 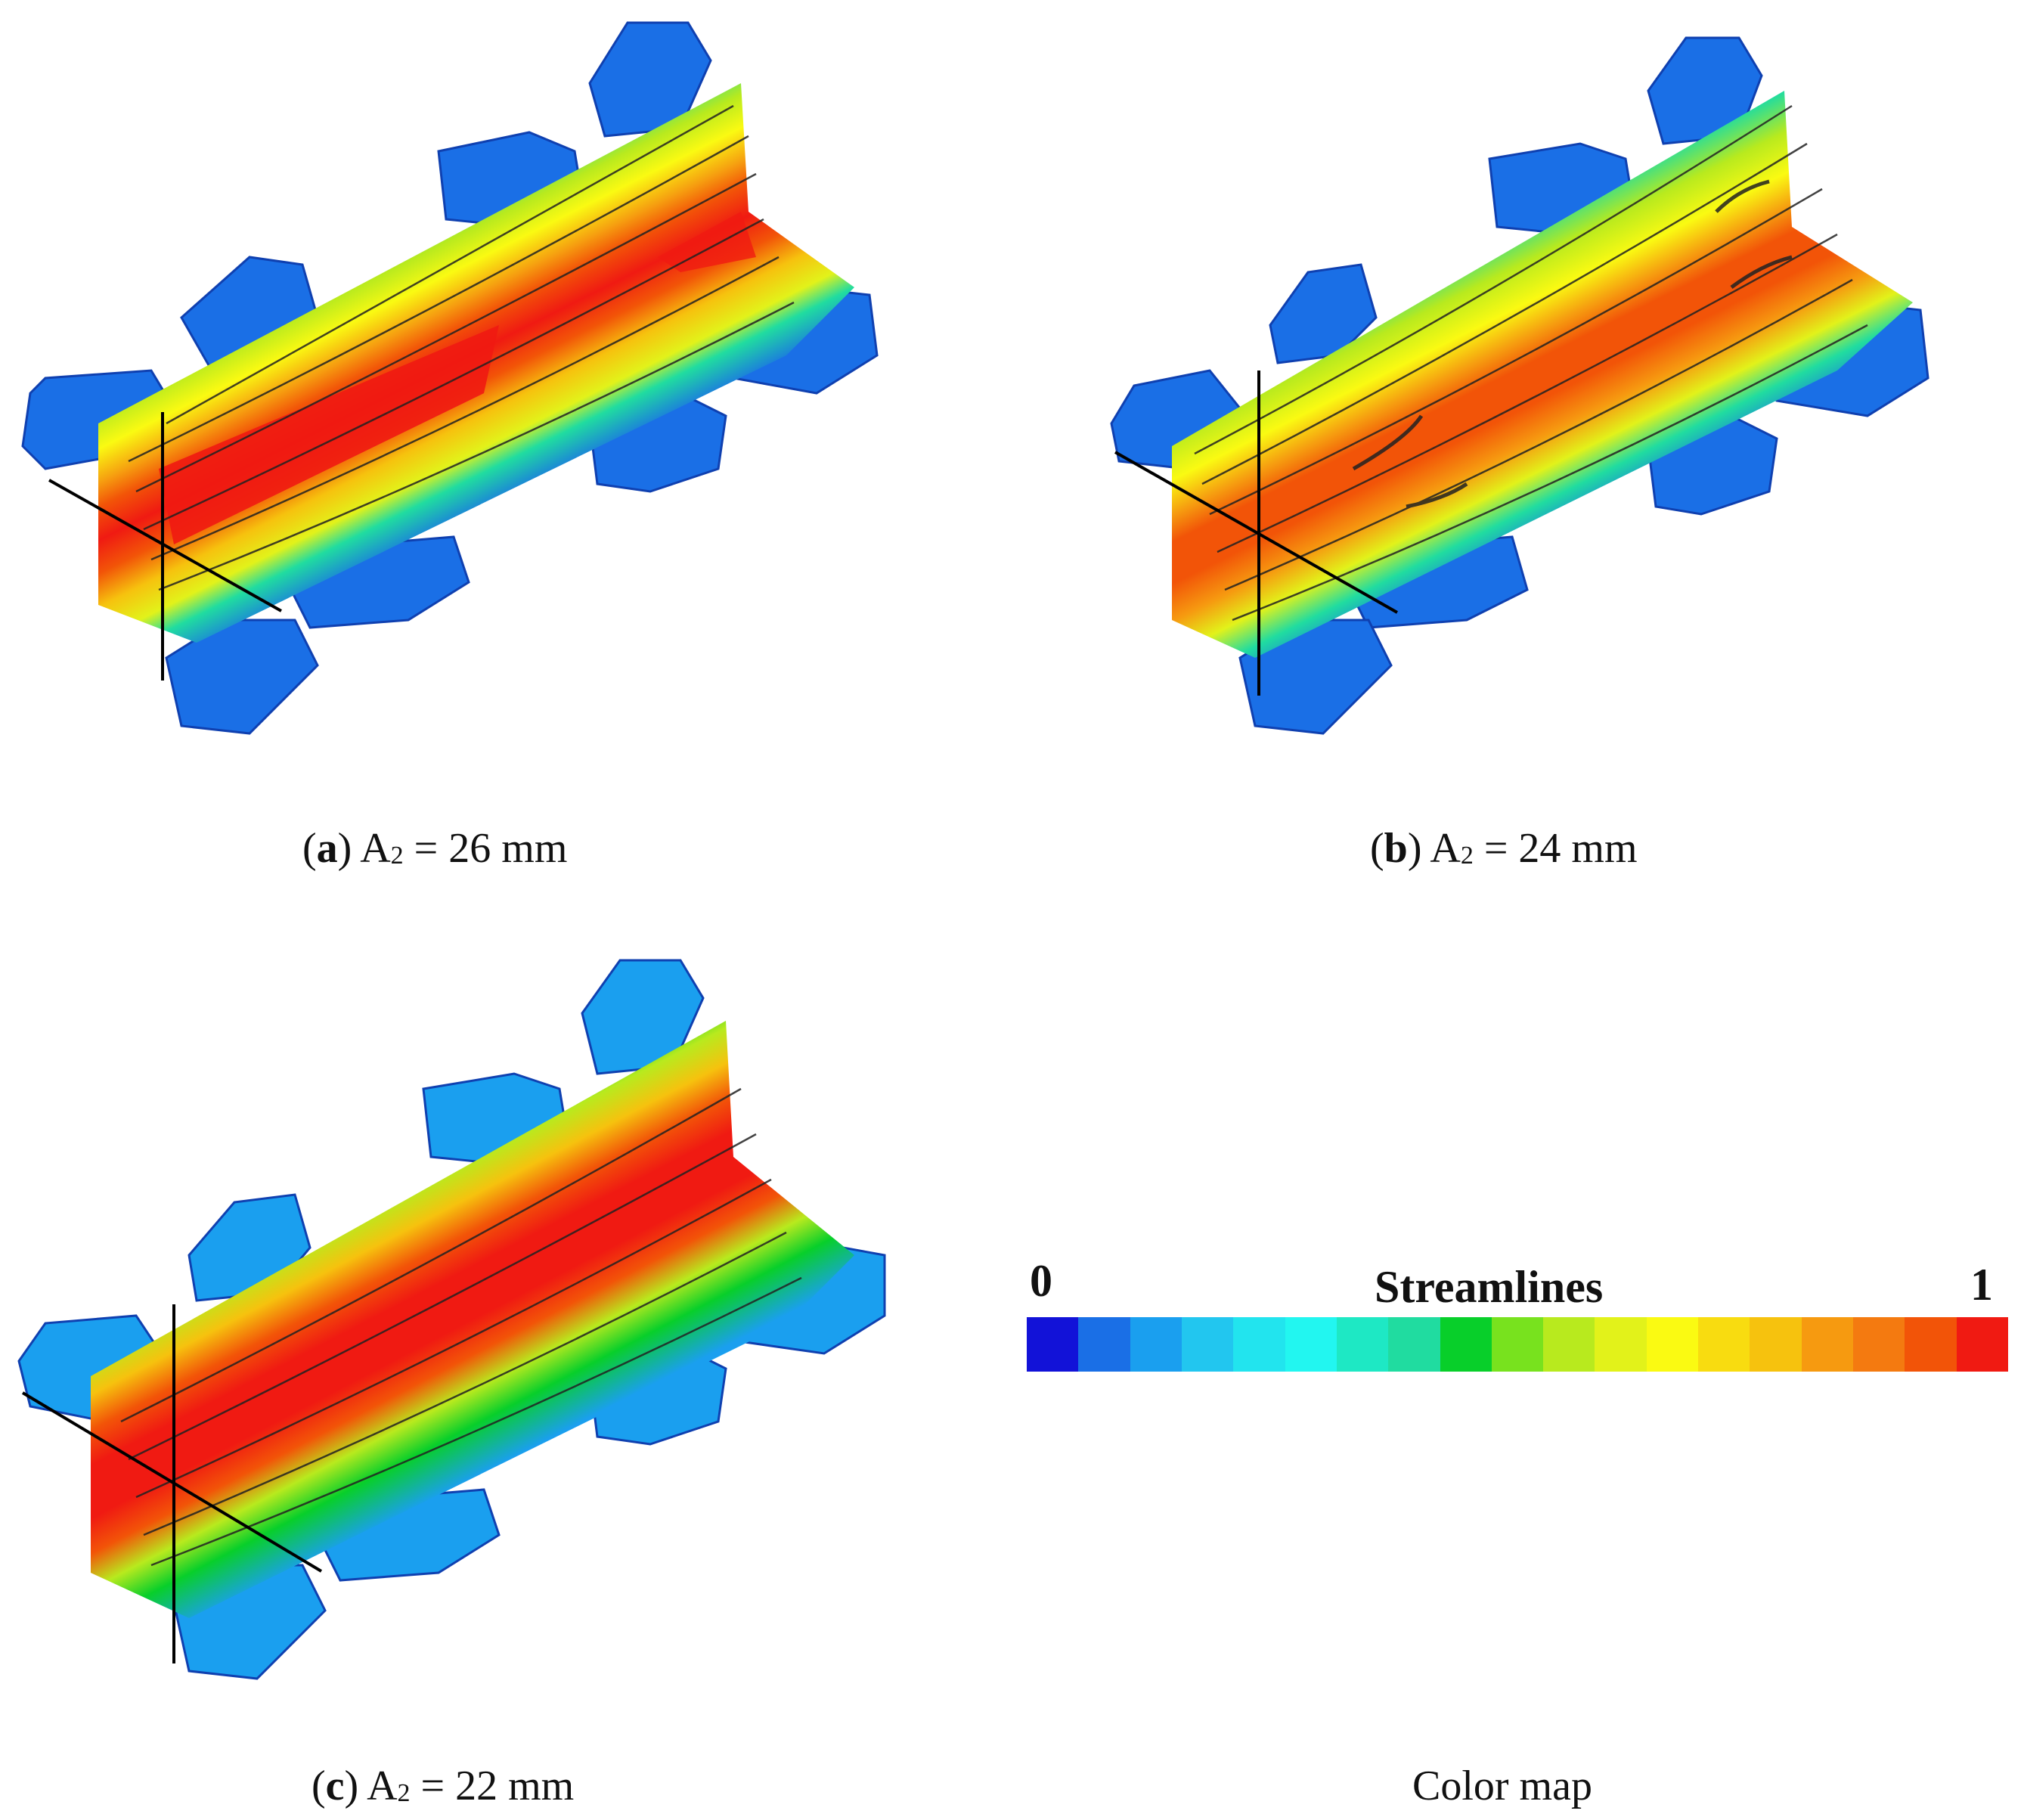 What do you see at coordinates (443, 1786) in the screenshot?
I see `caption-c: (c) A2 = 22 mm` at bounding box center [443, 1786].